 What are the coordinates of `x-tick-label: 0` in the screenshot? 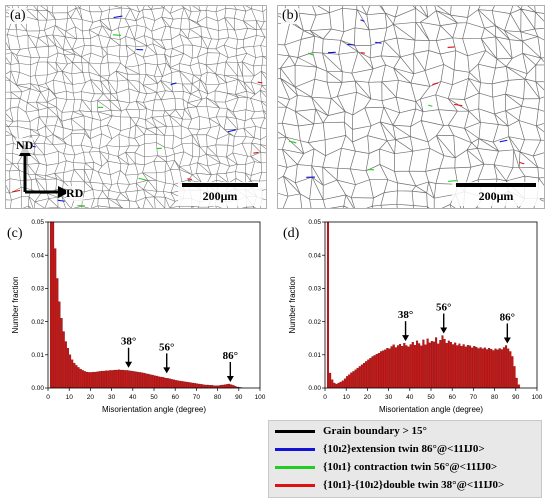 It's located at (325, 397).